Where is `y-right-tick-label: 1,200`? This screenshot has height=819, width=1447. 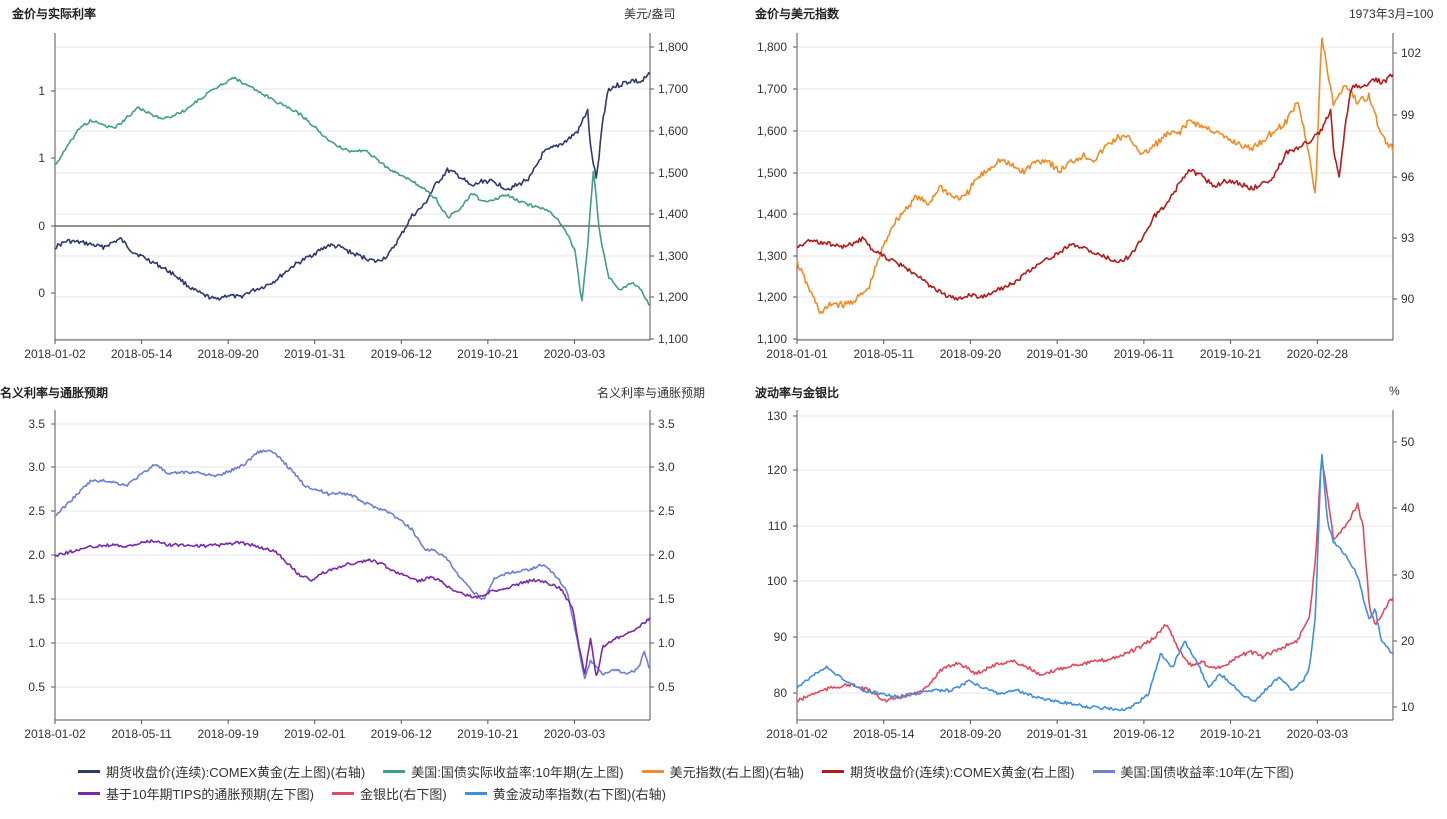
y-right-tick-label: 1,200 is located at coordinates (673, 297).